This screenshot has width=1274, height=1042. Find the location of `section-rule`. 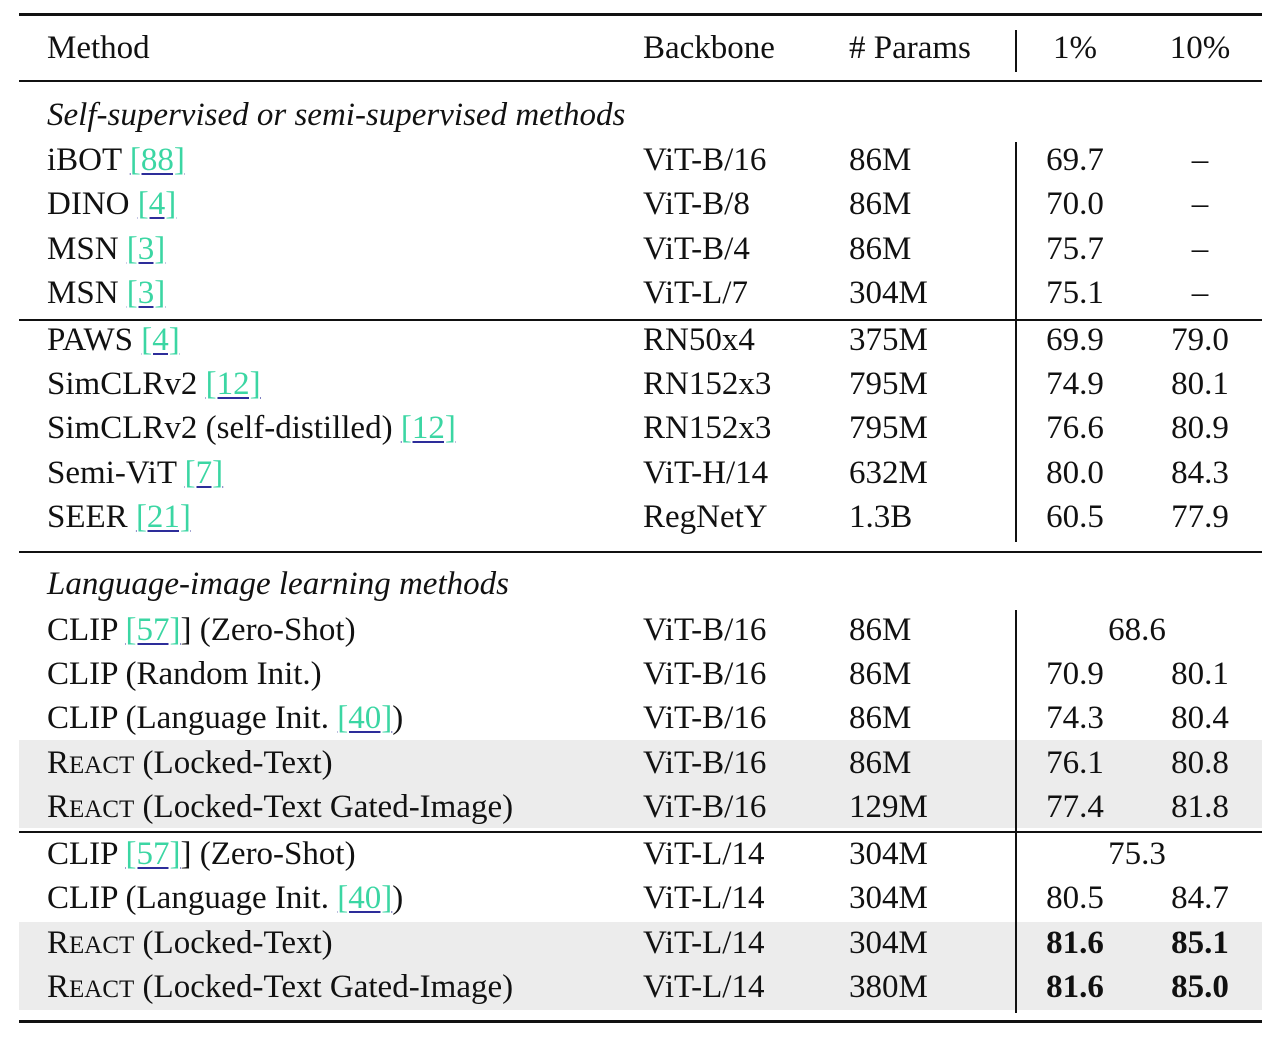

section-rule is located at coordinates (640, 552).